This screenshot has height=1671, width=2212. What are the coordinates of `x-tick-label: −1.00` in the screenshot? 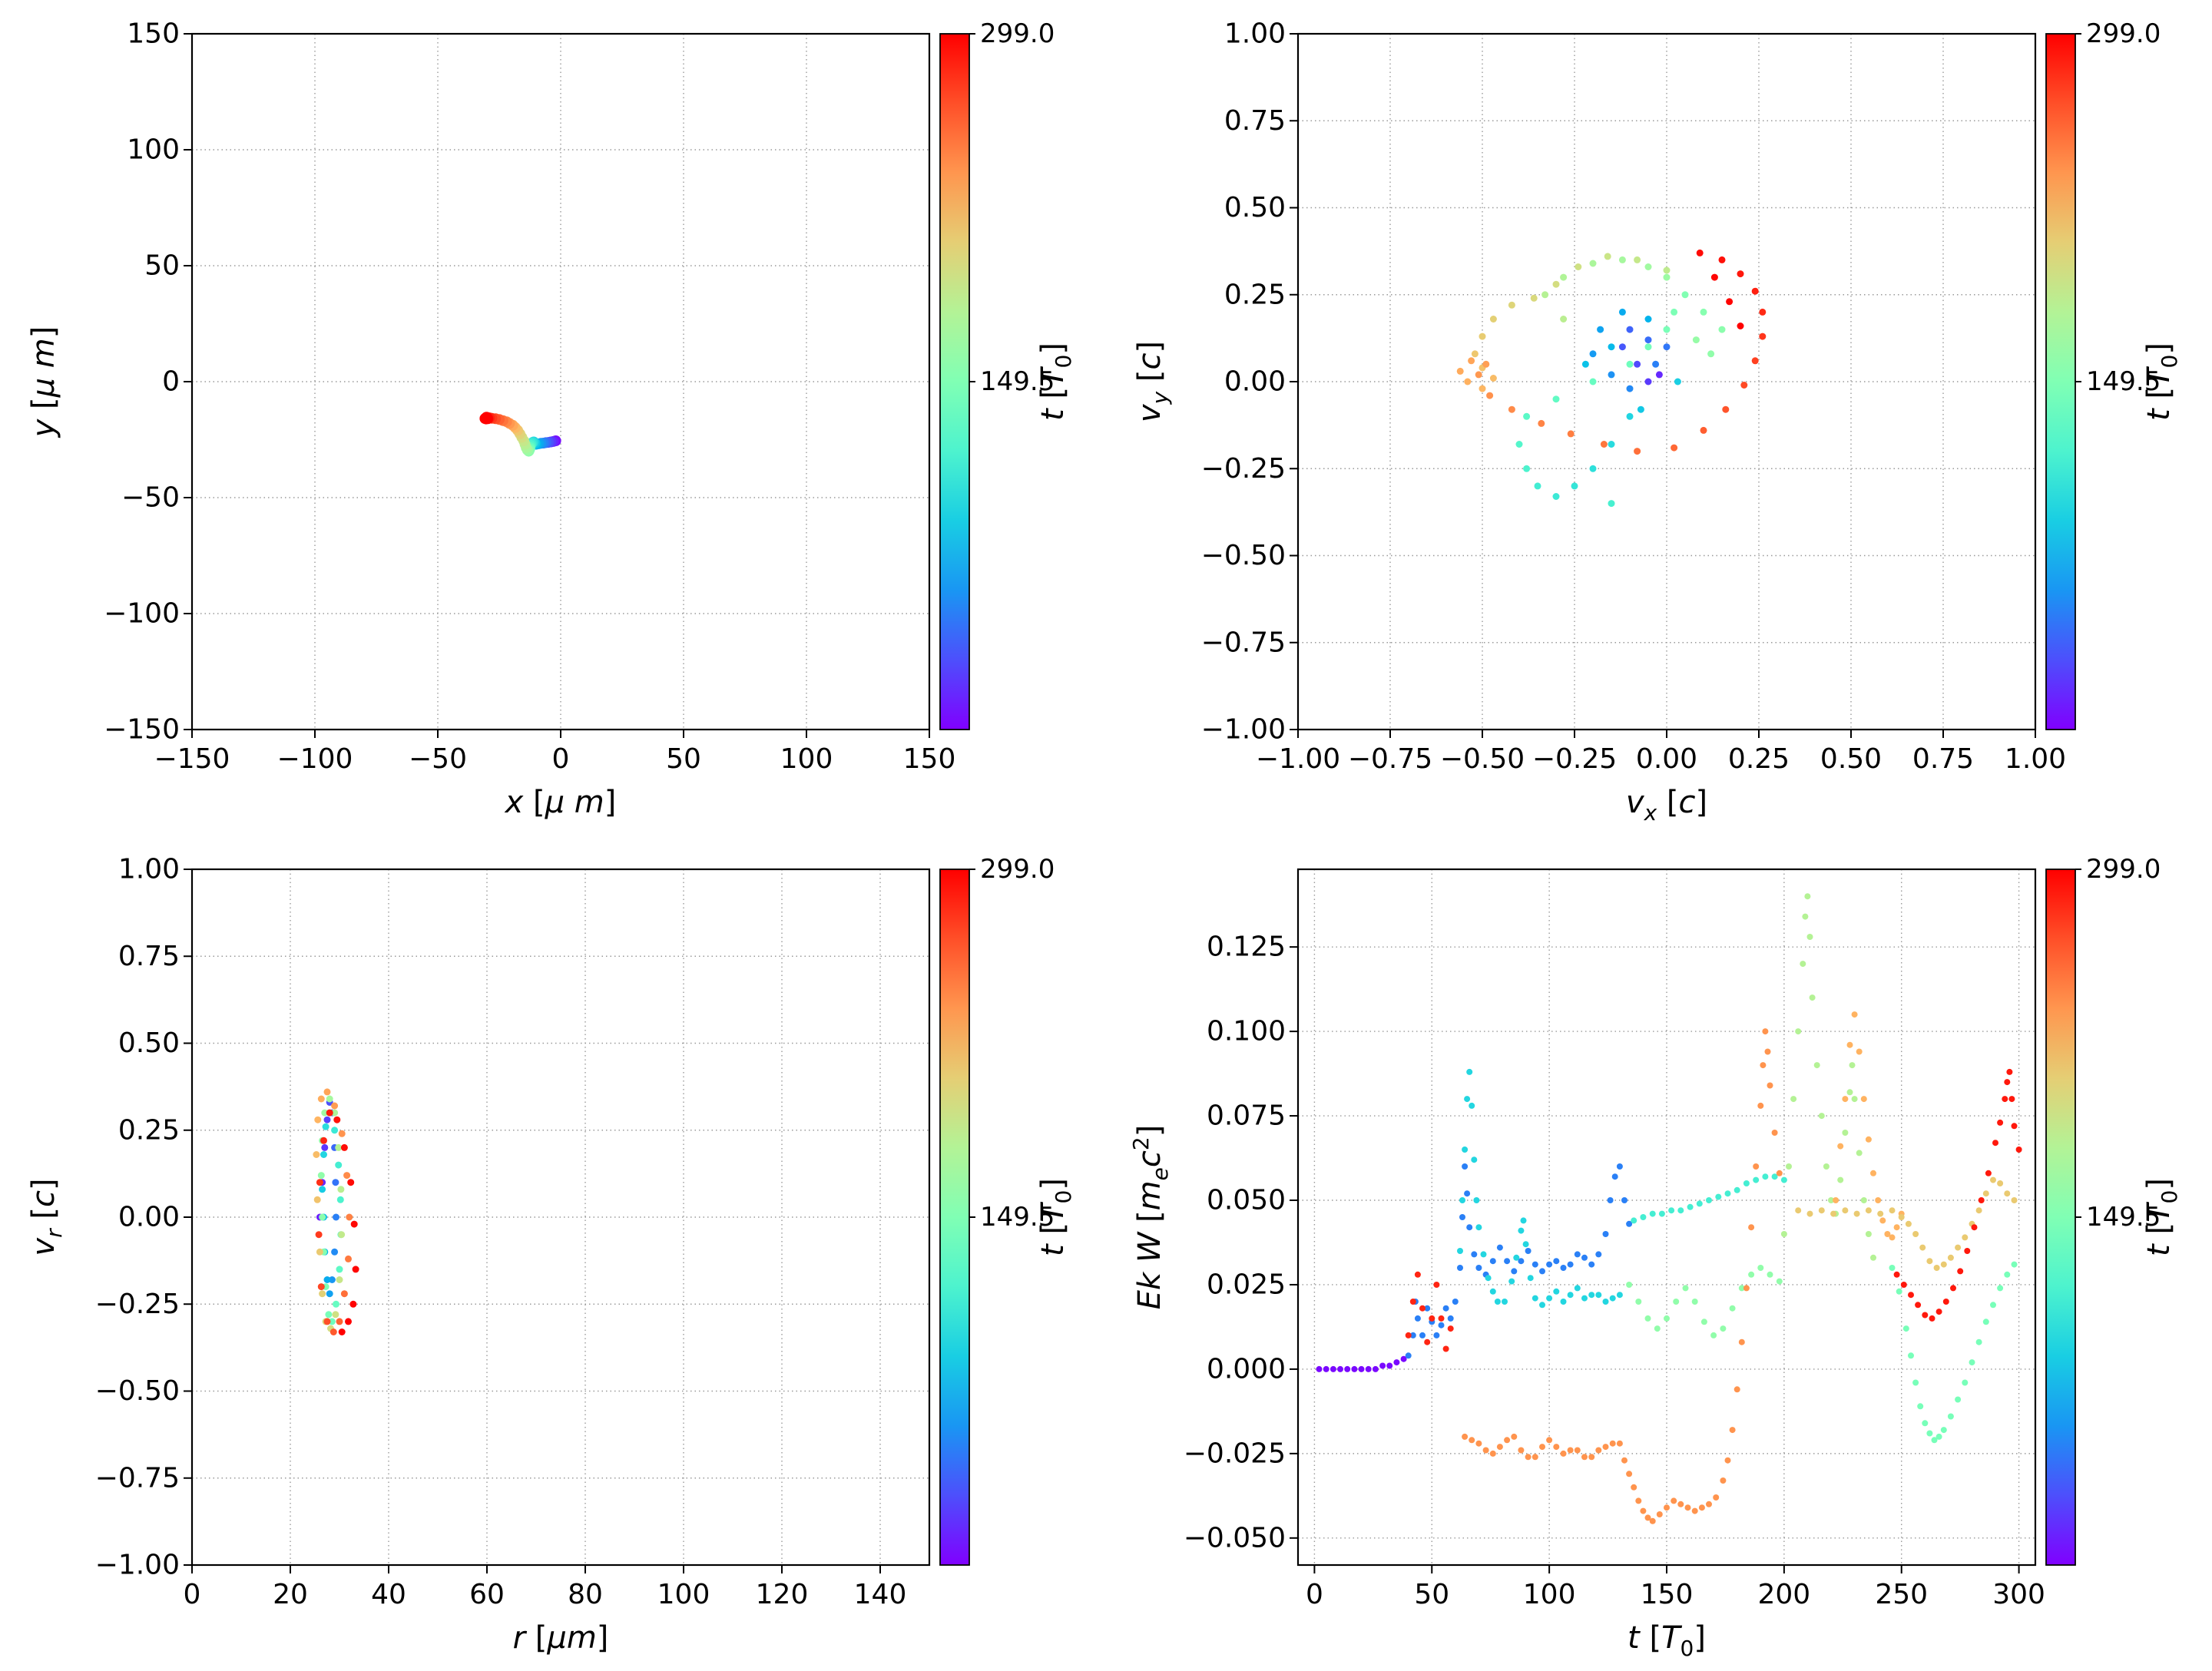 It's located at (1298, 759).